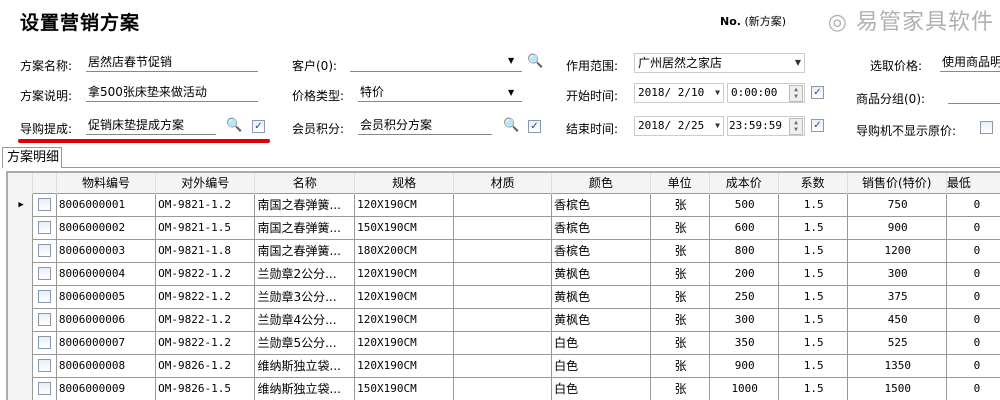 This screenshot has width=1000, height=400. I want to click on column-header: 物料编号, so click(106, 183).